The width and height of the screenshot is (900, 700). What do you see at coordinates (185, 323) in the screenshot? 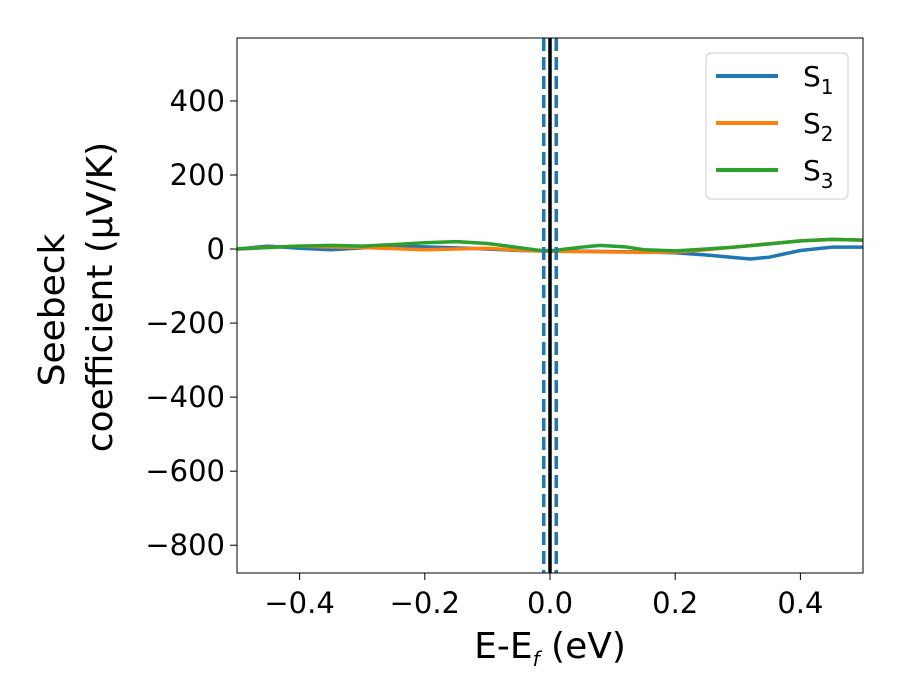
I see `y-tick-label: −200` at bounding box center [185, 323].